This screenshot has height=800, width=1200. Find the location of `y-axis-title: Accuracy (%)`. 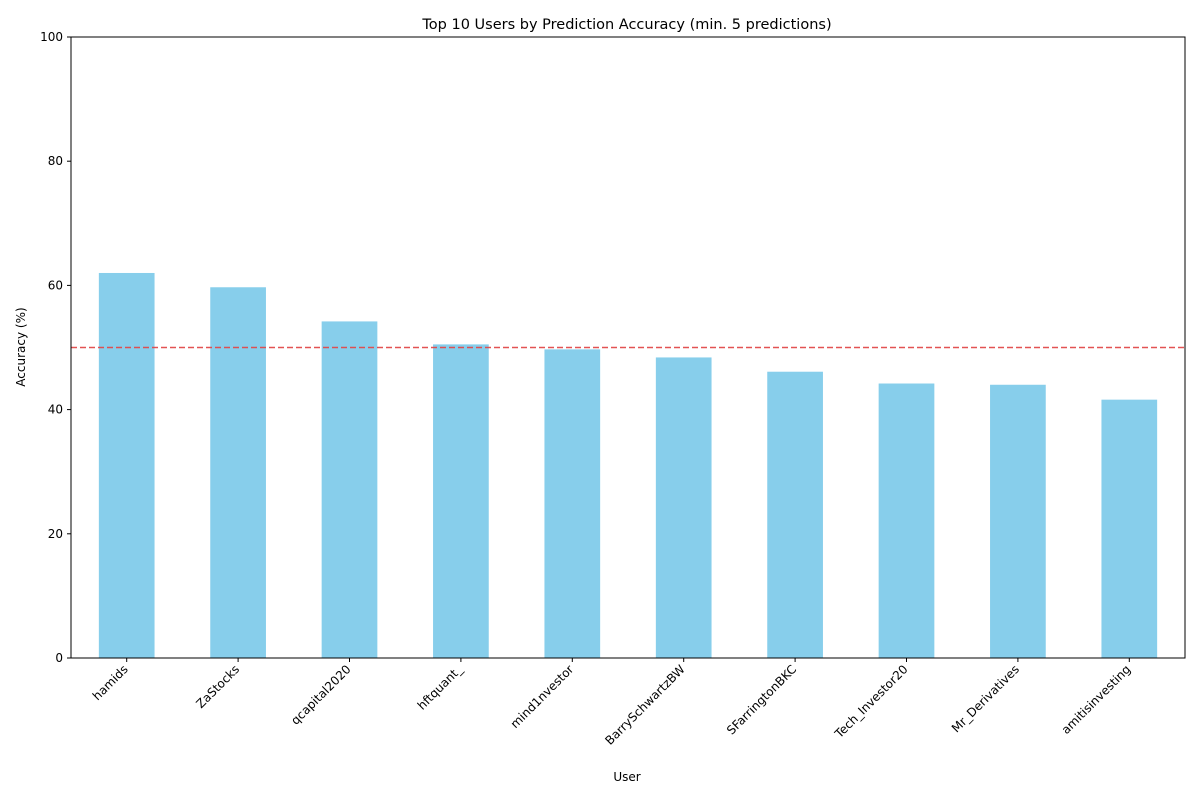

y-axis-title: Accuracy (%) is located at coordinates (21, 346).